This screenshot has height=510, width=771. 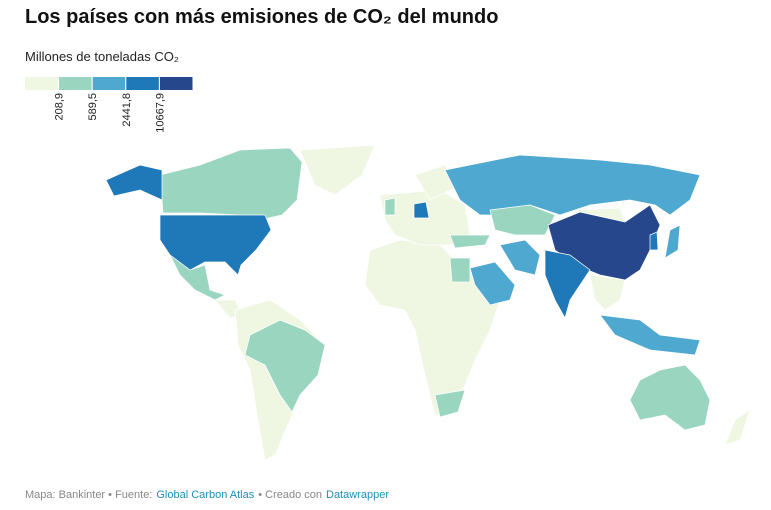 I want to click on legend-label: 2441,8, so click(x=127, y=110).